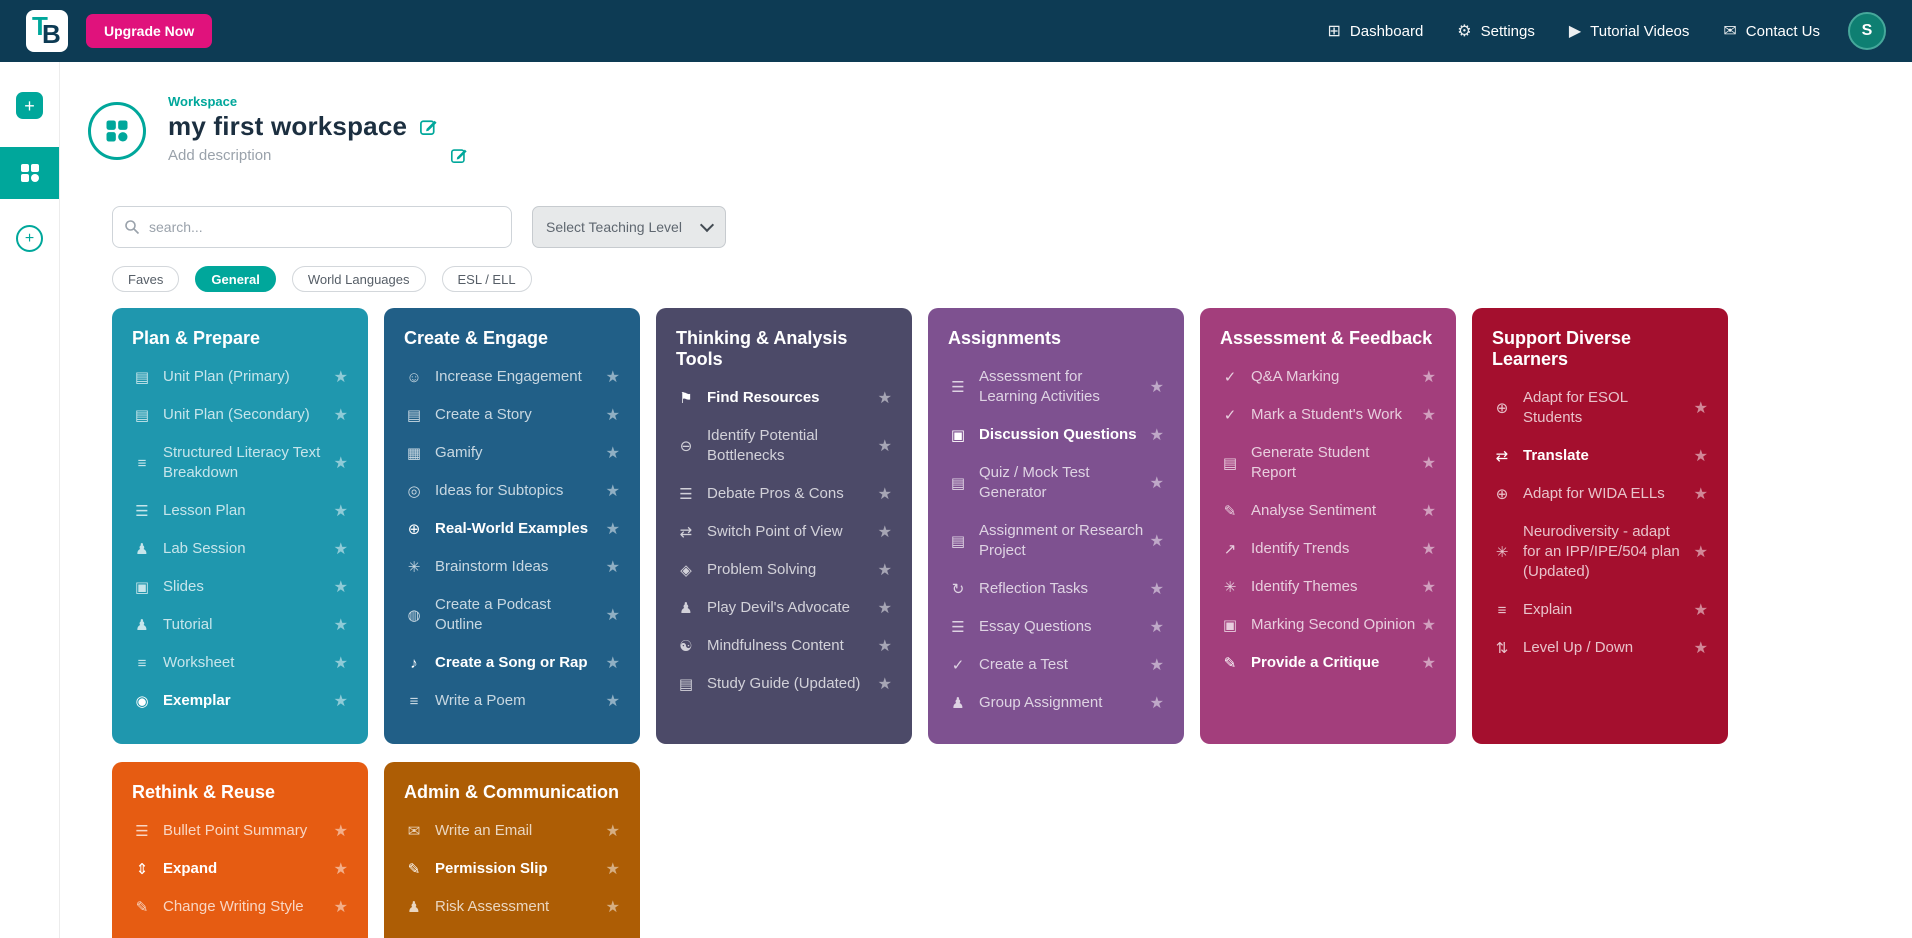 This screenshot has height=938, width=1912. Describe the element at coordinates (512, 415) in the screenshot. I see `tool-item-create-a-story: ▤ Create a Story ★` at that location.